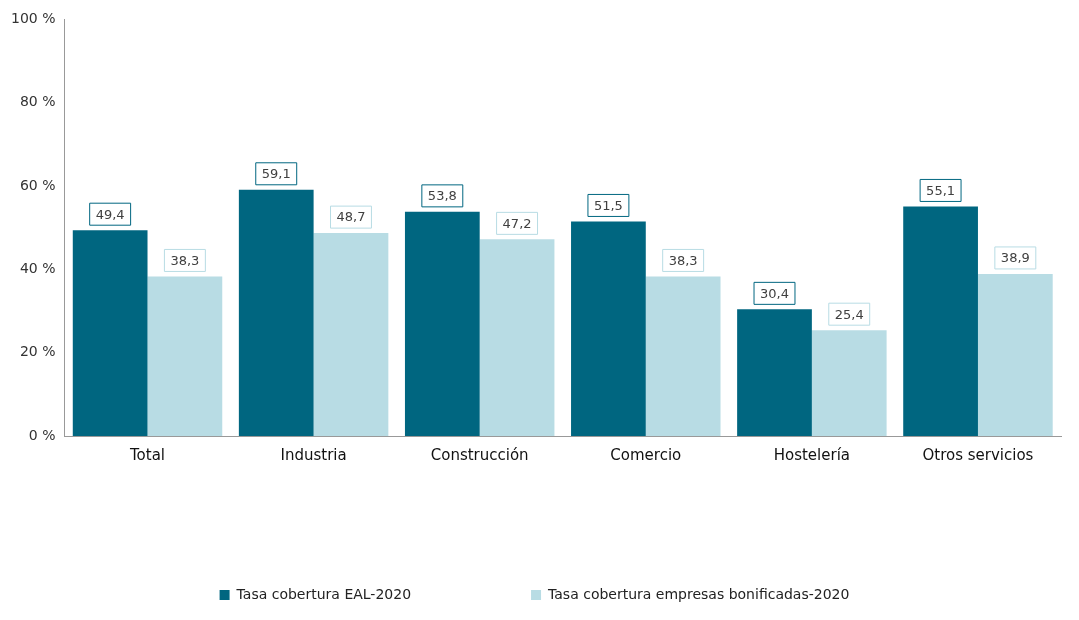 The height and width of the screenshot is (620, 1079). What do you see at coordinates (849, 314) in the screenshot?
I see `data-label: 25,4` at bounding box center [849, 314].